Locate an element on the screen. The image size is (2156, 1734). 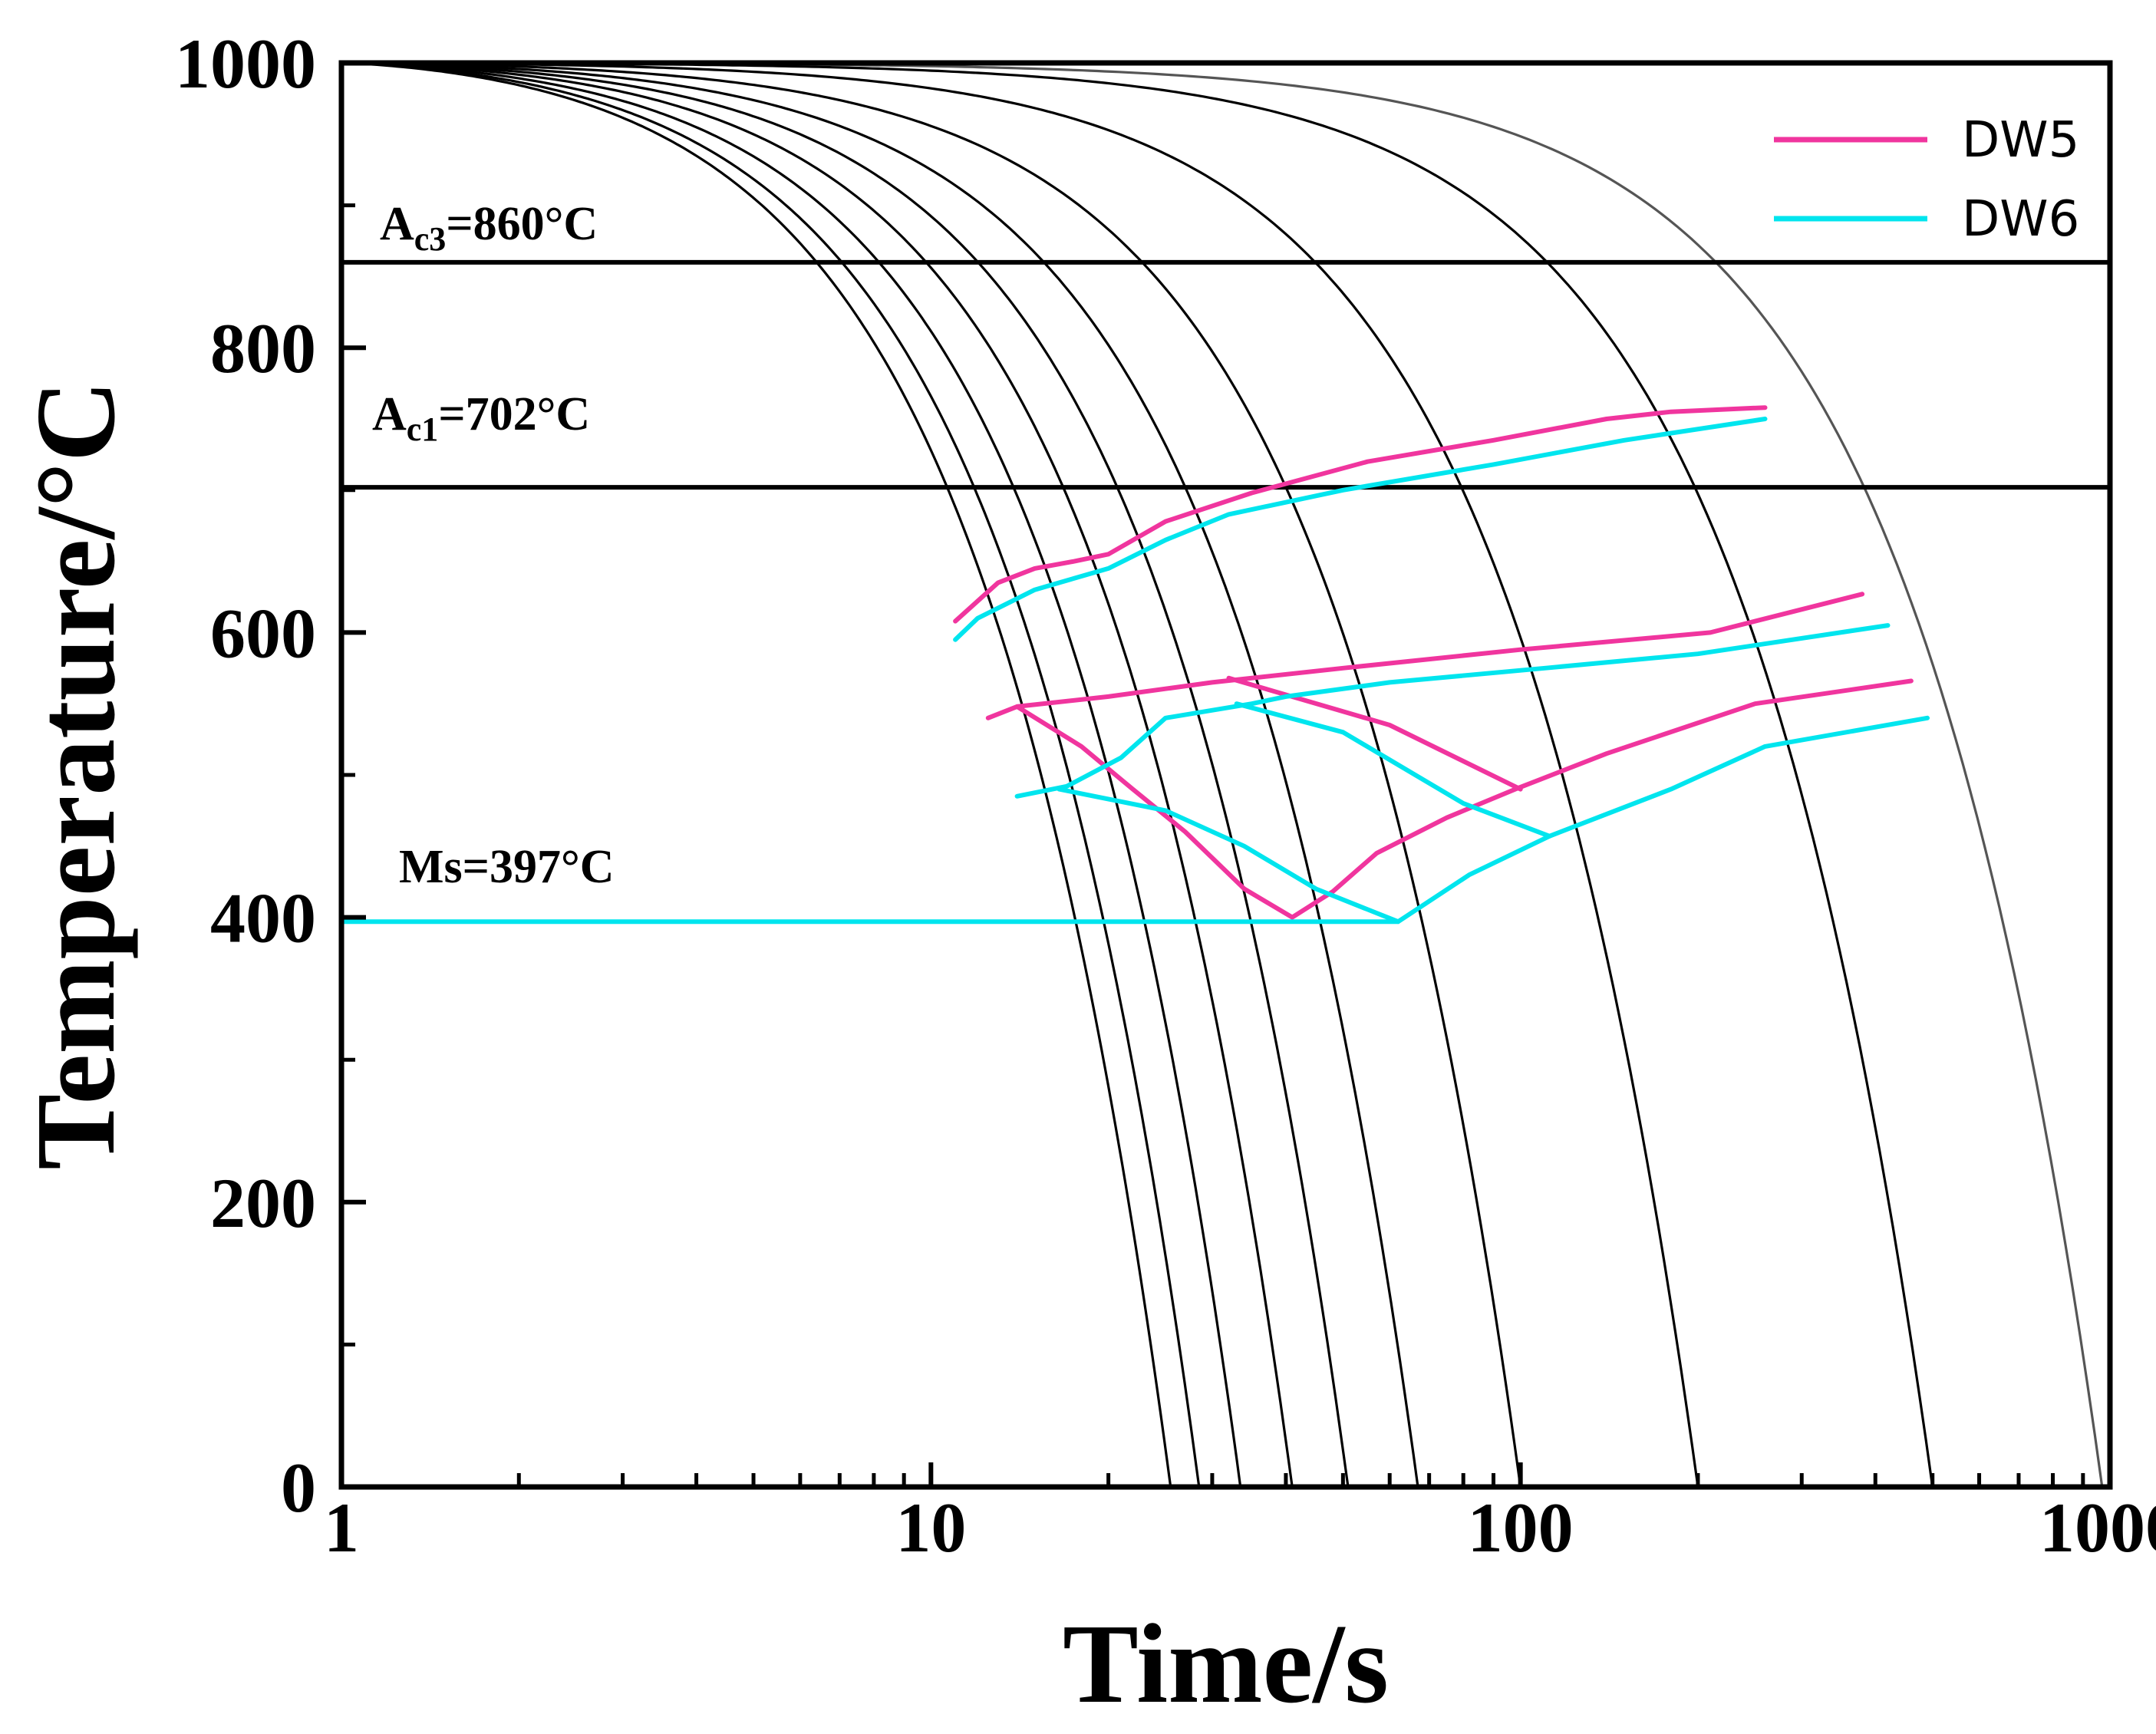
ref-label-ac3: Ac3=860°C is located at coordinates (489, 228).